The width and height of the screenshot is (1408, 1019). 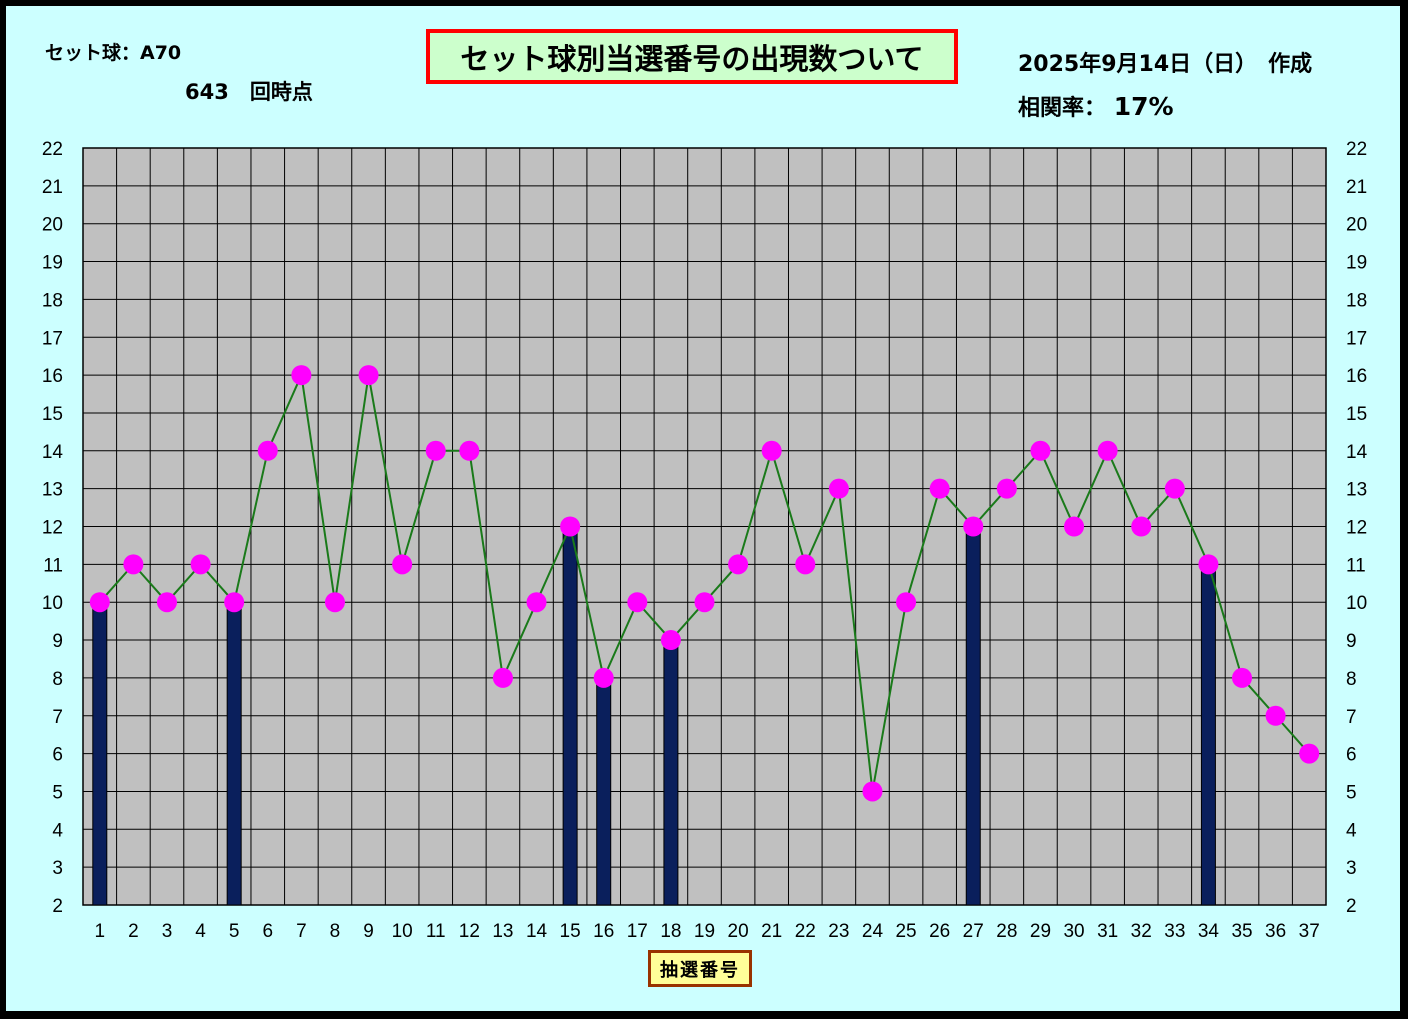 I want to click on y-tick-label: 4, so click(x=57, y=830).